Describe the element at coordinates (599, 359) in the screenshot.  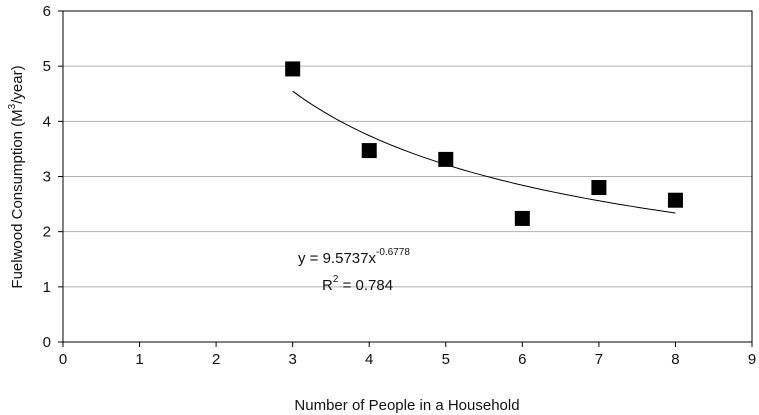
I see `x-tick-label-7: 7` at that location.